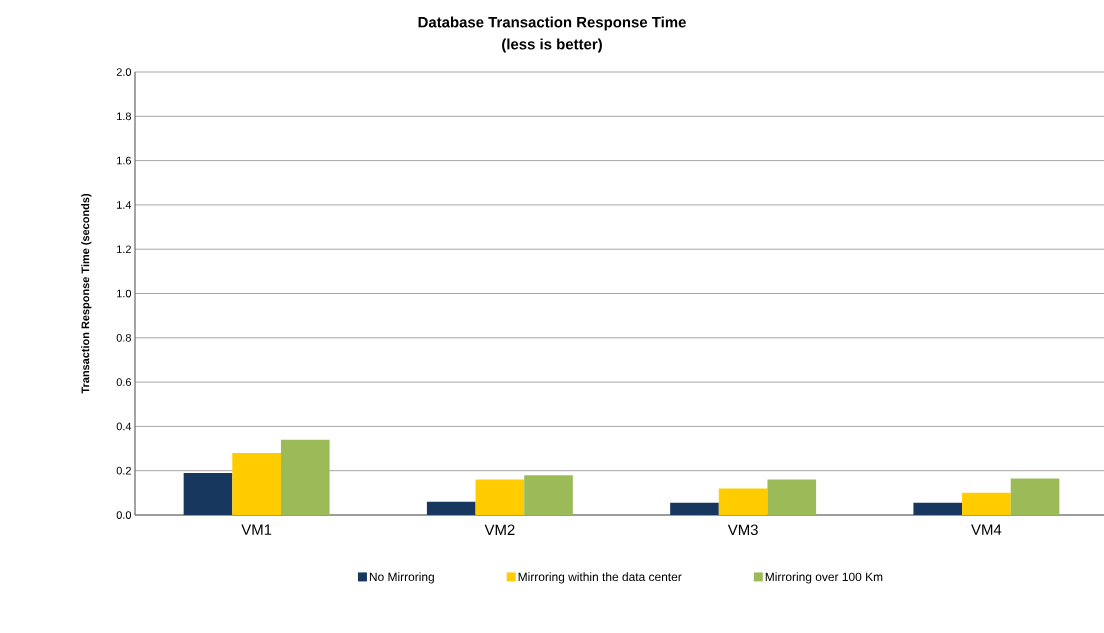 The width and height of the screenshot is (1104, 633). I want to click on x-tick-label: VM3, so click(742, 530).